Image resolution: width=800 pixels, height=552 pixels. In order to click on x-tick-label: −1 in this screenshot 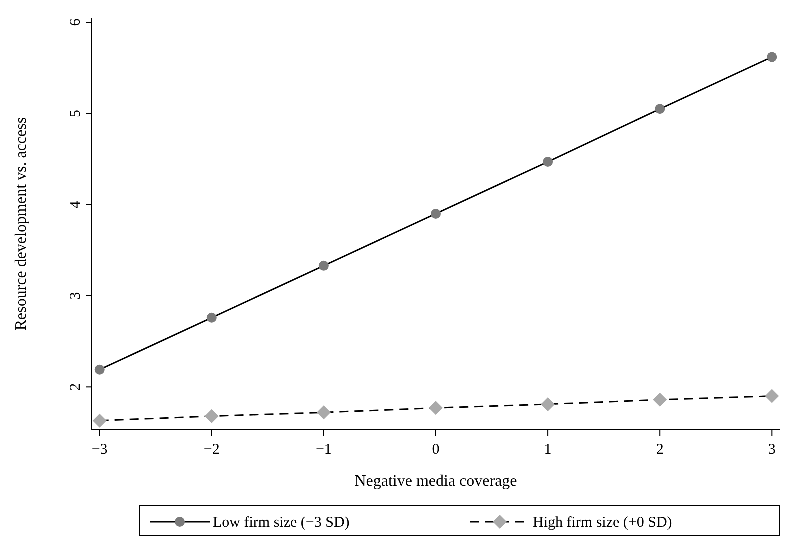, I will do `click(324, 450)`.